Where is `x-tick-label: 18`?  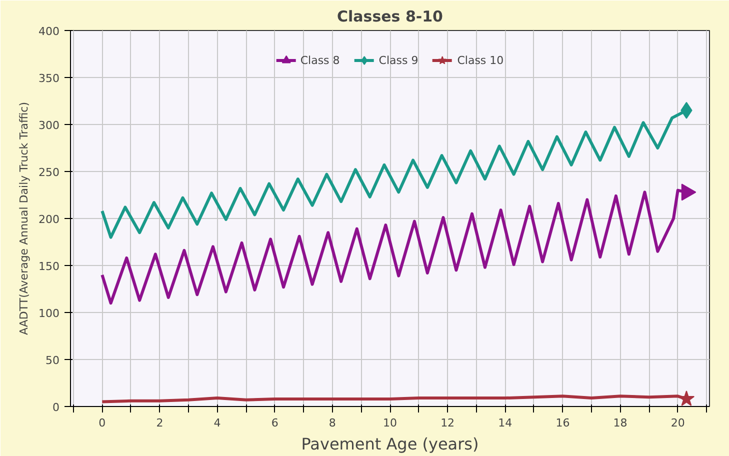
x-tick-label: 18 is located at coordinates (620, 423).